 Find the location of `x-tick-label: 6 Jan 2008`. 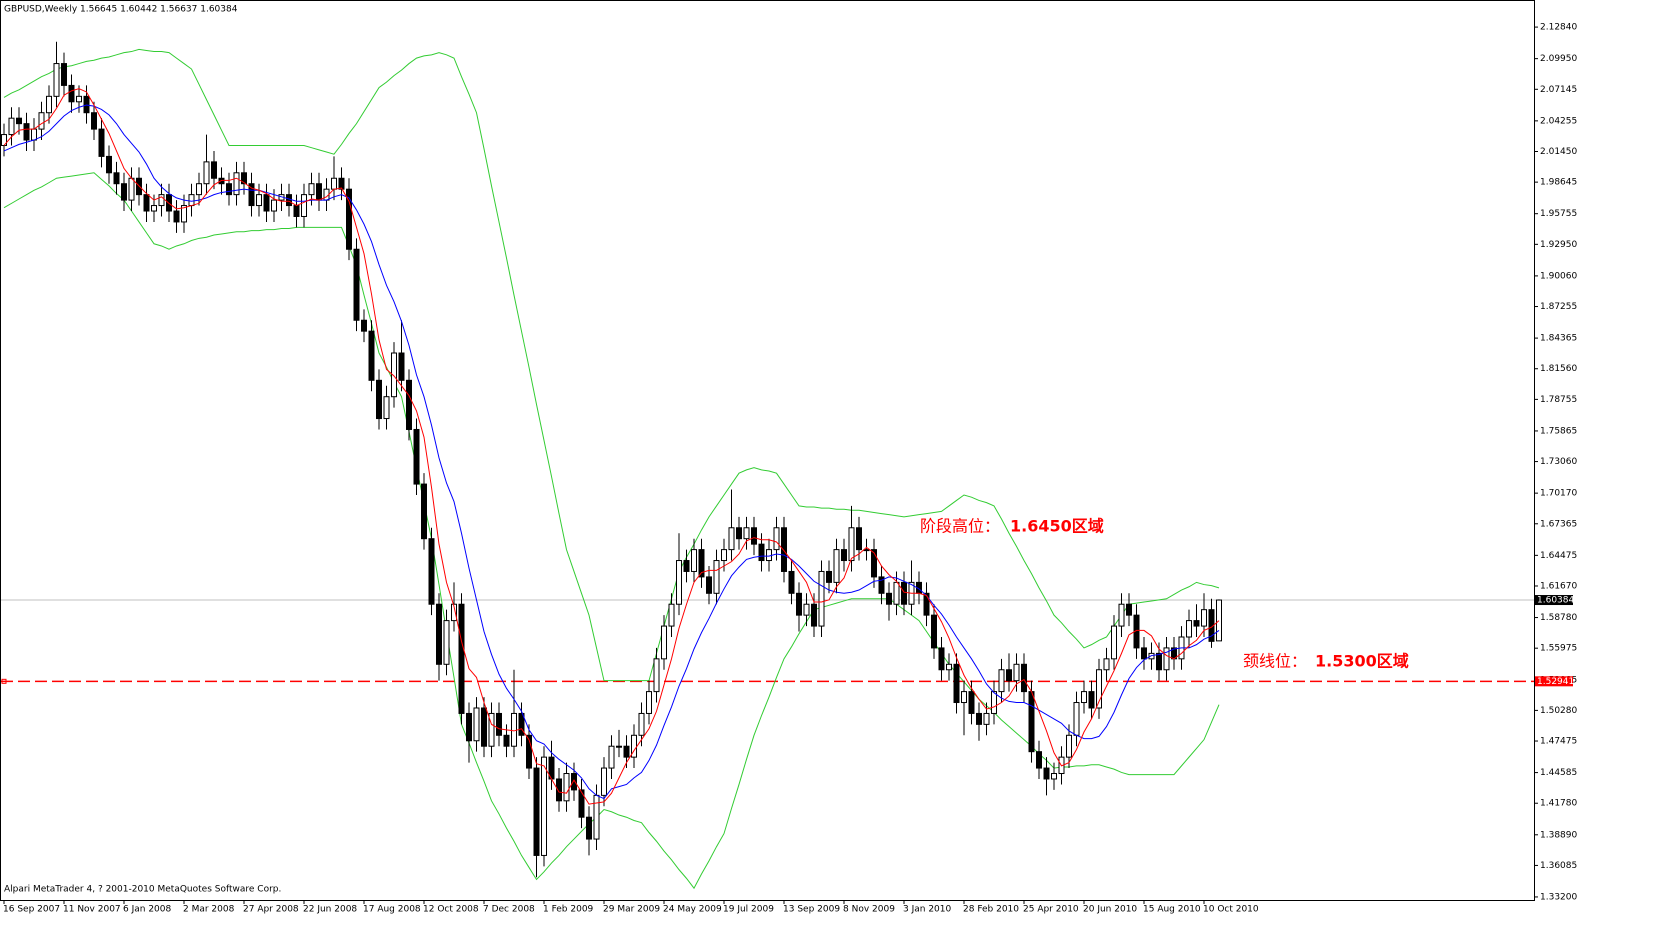

x-tick-label: 6 Jan 2008 is located at coordinates (147, 910).